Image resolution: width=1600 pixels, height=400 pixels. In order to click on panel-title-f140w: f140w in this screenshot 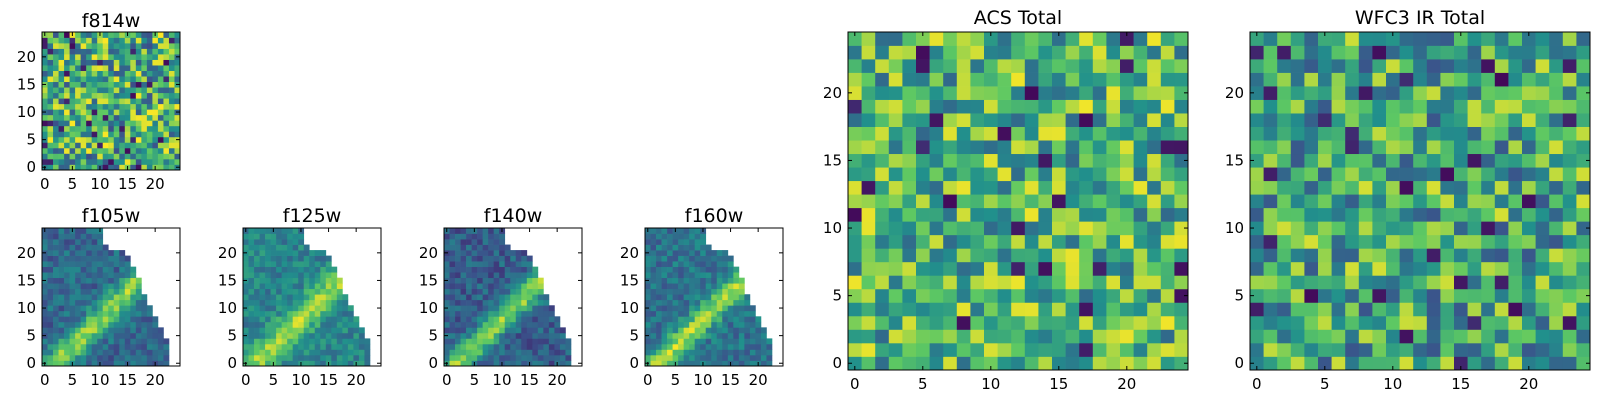, I will do `click(513, 216)`.